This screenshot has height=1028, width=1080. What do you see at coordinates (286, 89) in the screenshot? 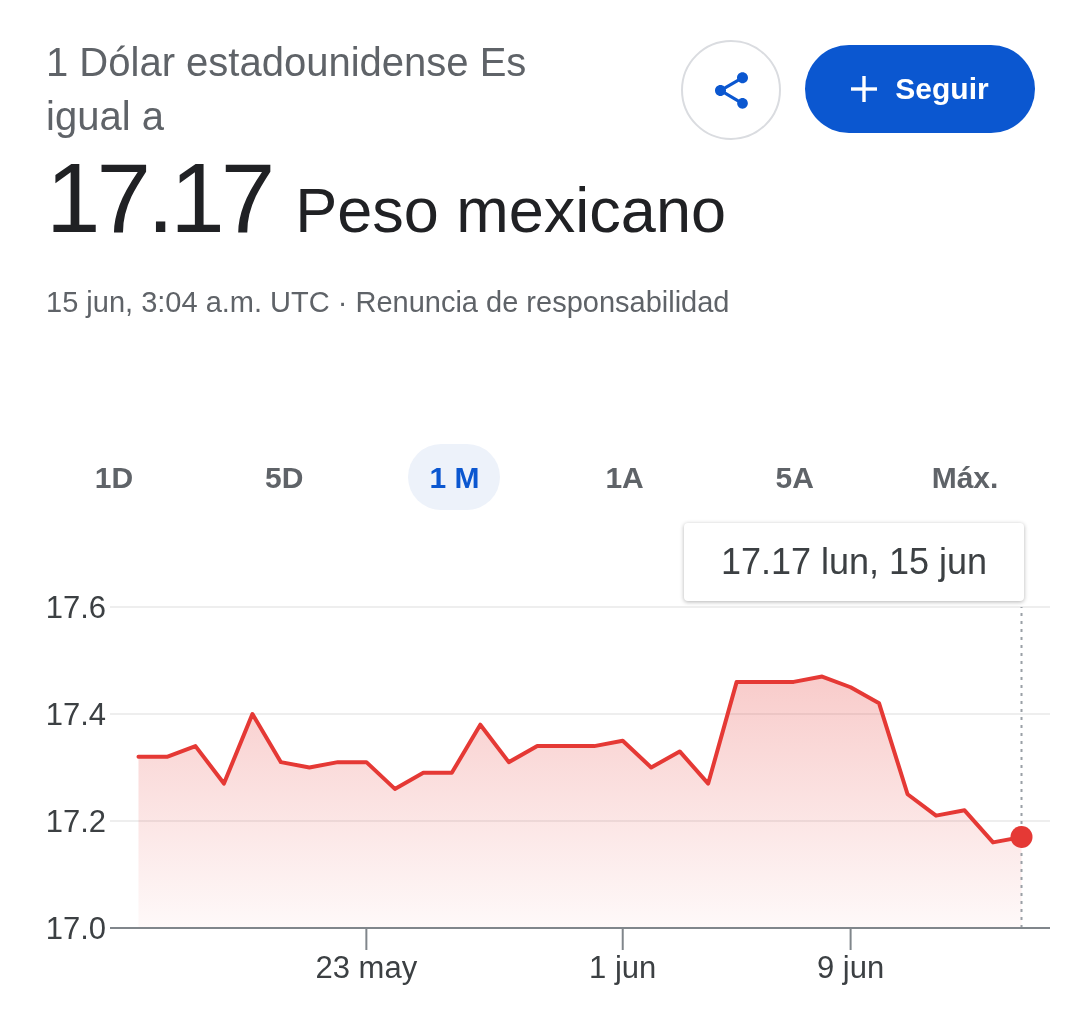
I see `chart-title: 1 Dólar estadounidense Es igual a` at bounding box center [286, 89].